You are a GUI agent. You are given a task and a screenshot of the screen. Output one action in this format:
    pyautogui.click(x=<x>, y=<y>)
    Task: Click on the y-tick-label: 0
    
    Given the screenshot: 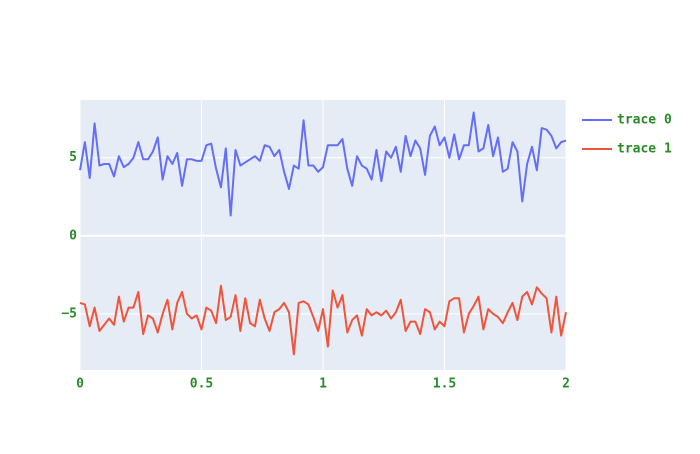 What is the action you would take?
    pyautogui.click(x=73, y=235)
    